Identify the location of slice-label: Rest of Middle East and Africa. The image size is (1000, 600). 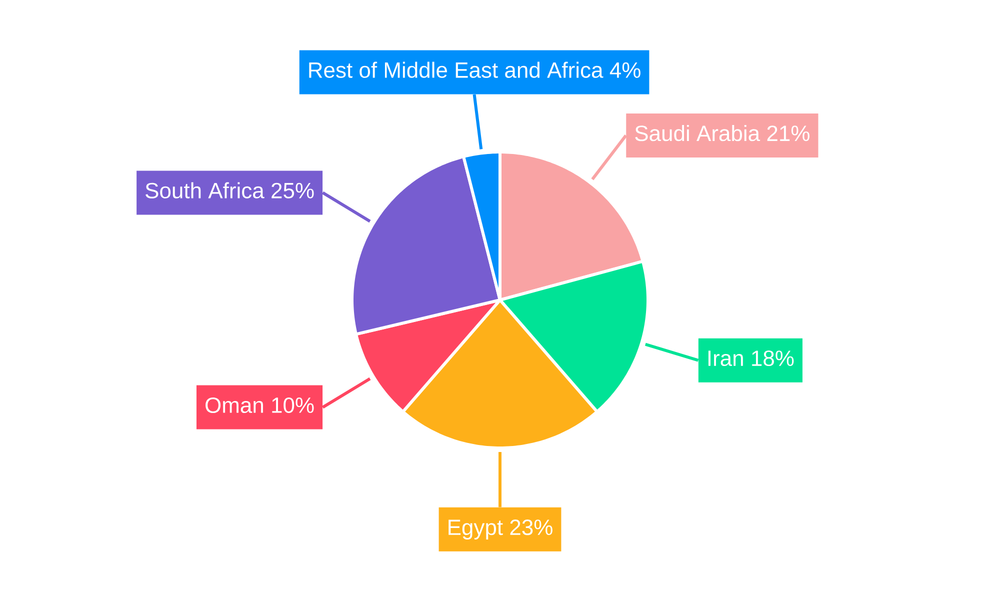
(456, 70).